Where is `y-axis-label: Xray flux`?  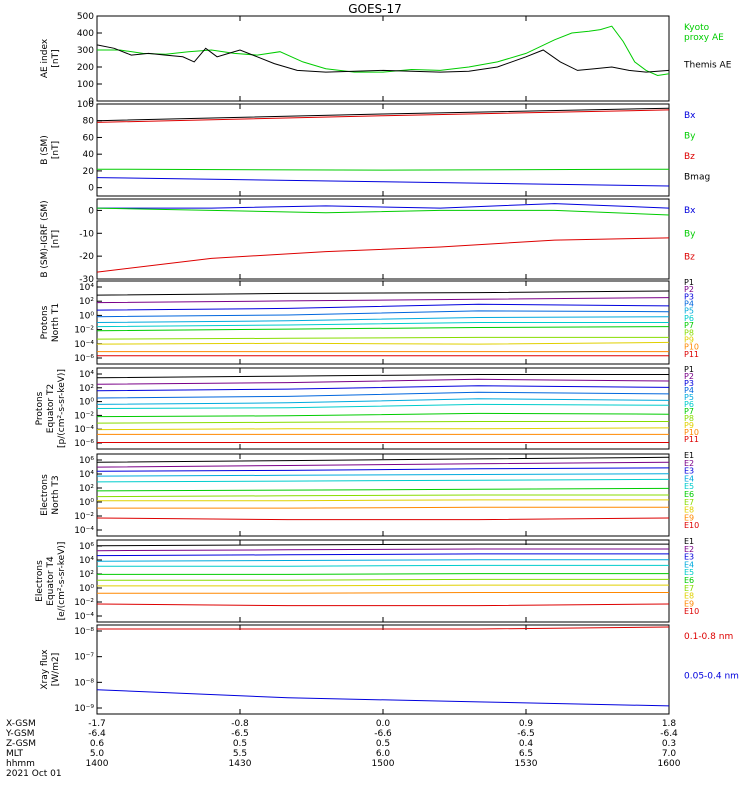 y-axis-label: Xray flux is located at coordinates (45, 669).